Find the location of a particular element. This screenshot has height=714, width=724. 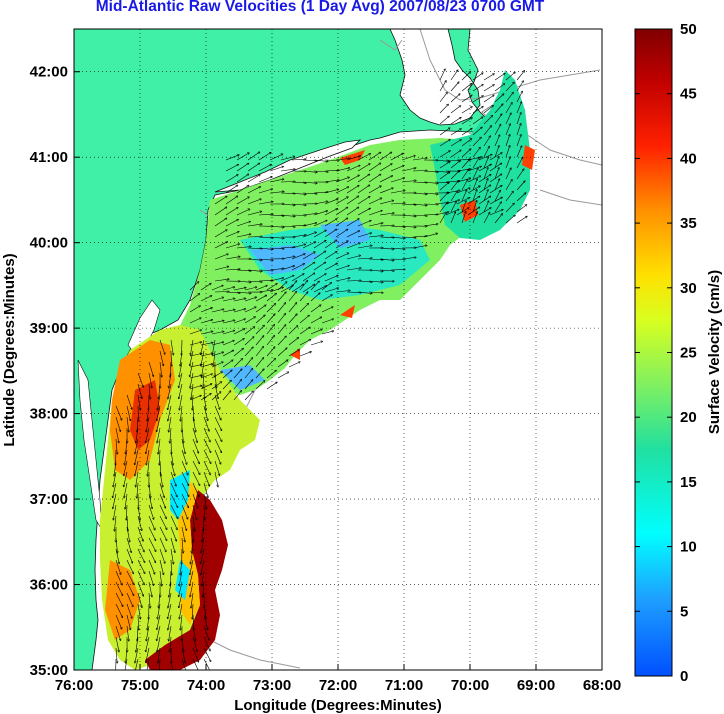

colorbar-tick-label: 10 is located at coordinates (688, 547).